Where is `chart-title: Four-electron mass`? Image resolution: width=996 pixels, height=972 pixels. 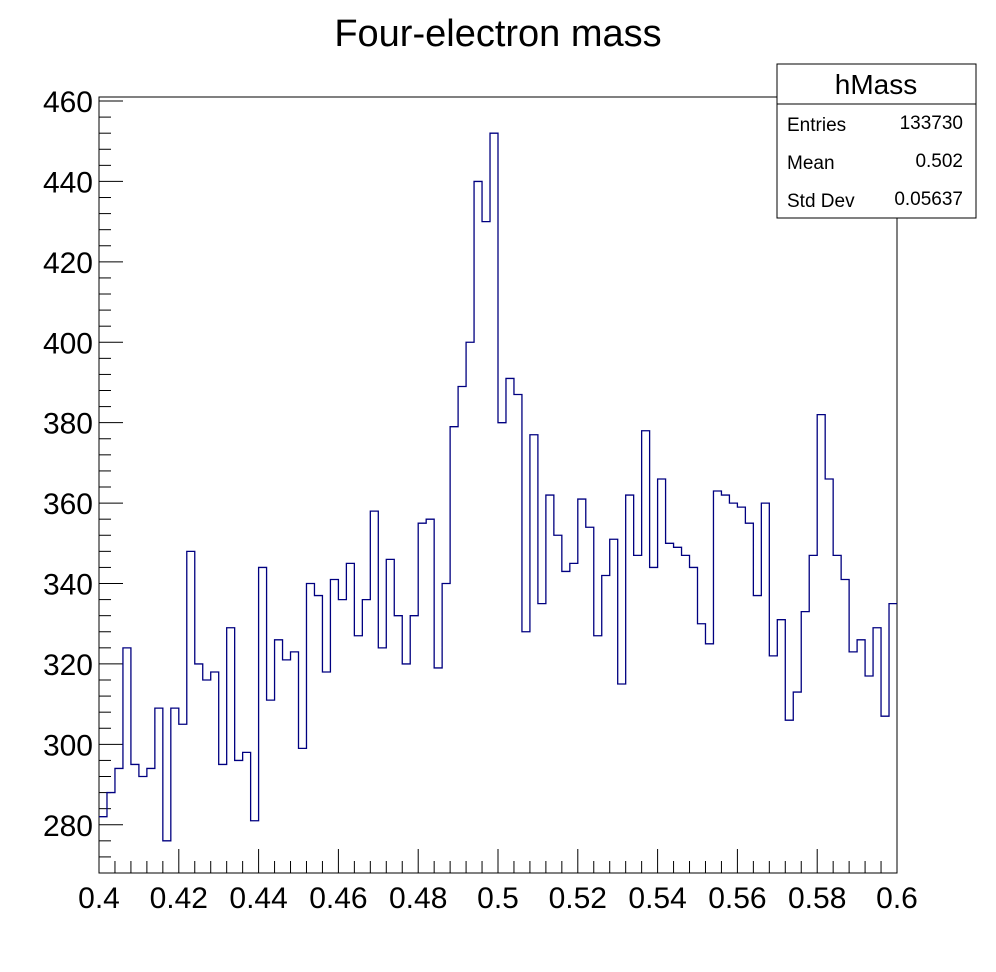 chart-title: Four-electron mass is located at coordinates (497, 34).